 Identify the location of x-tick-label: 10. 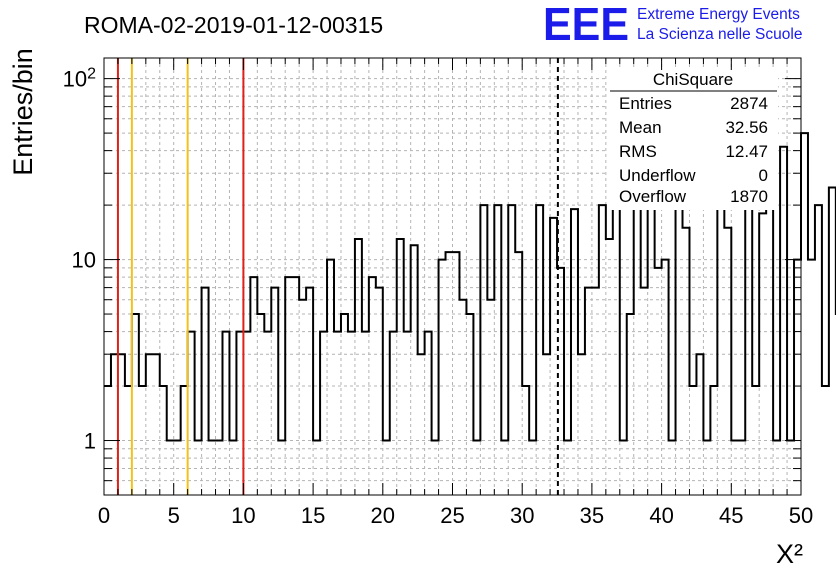
(243, 515).